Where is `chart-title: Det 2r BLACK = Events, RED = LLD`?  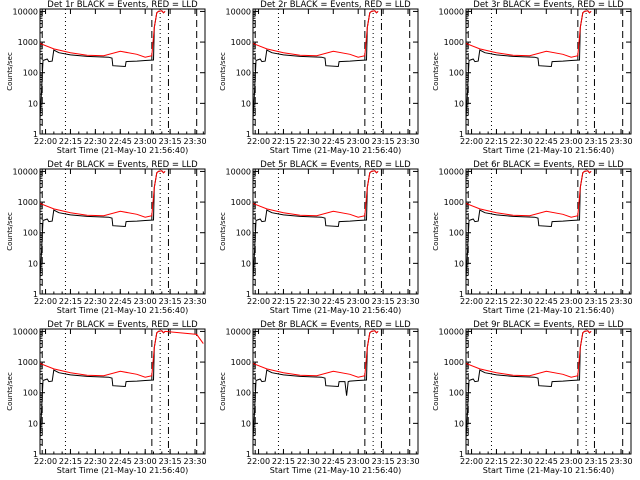 chart-title: Det 2r BLACK = Events, RED = LLD is located at coordinates (335, 5).